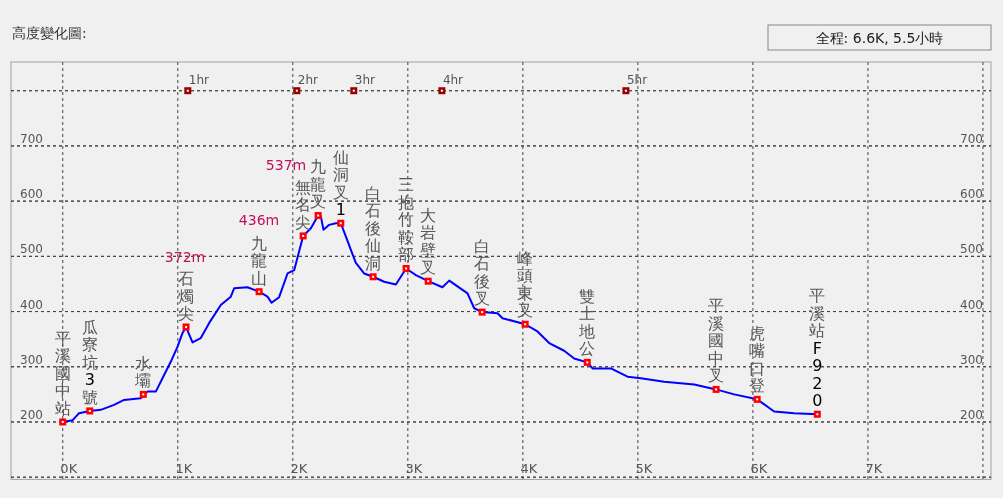 This screenshot has height=498, width=1003. I want to click on y-tick-label: 400, so click(31, 304).